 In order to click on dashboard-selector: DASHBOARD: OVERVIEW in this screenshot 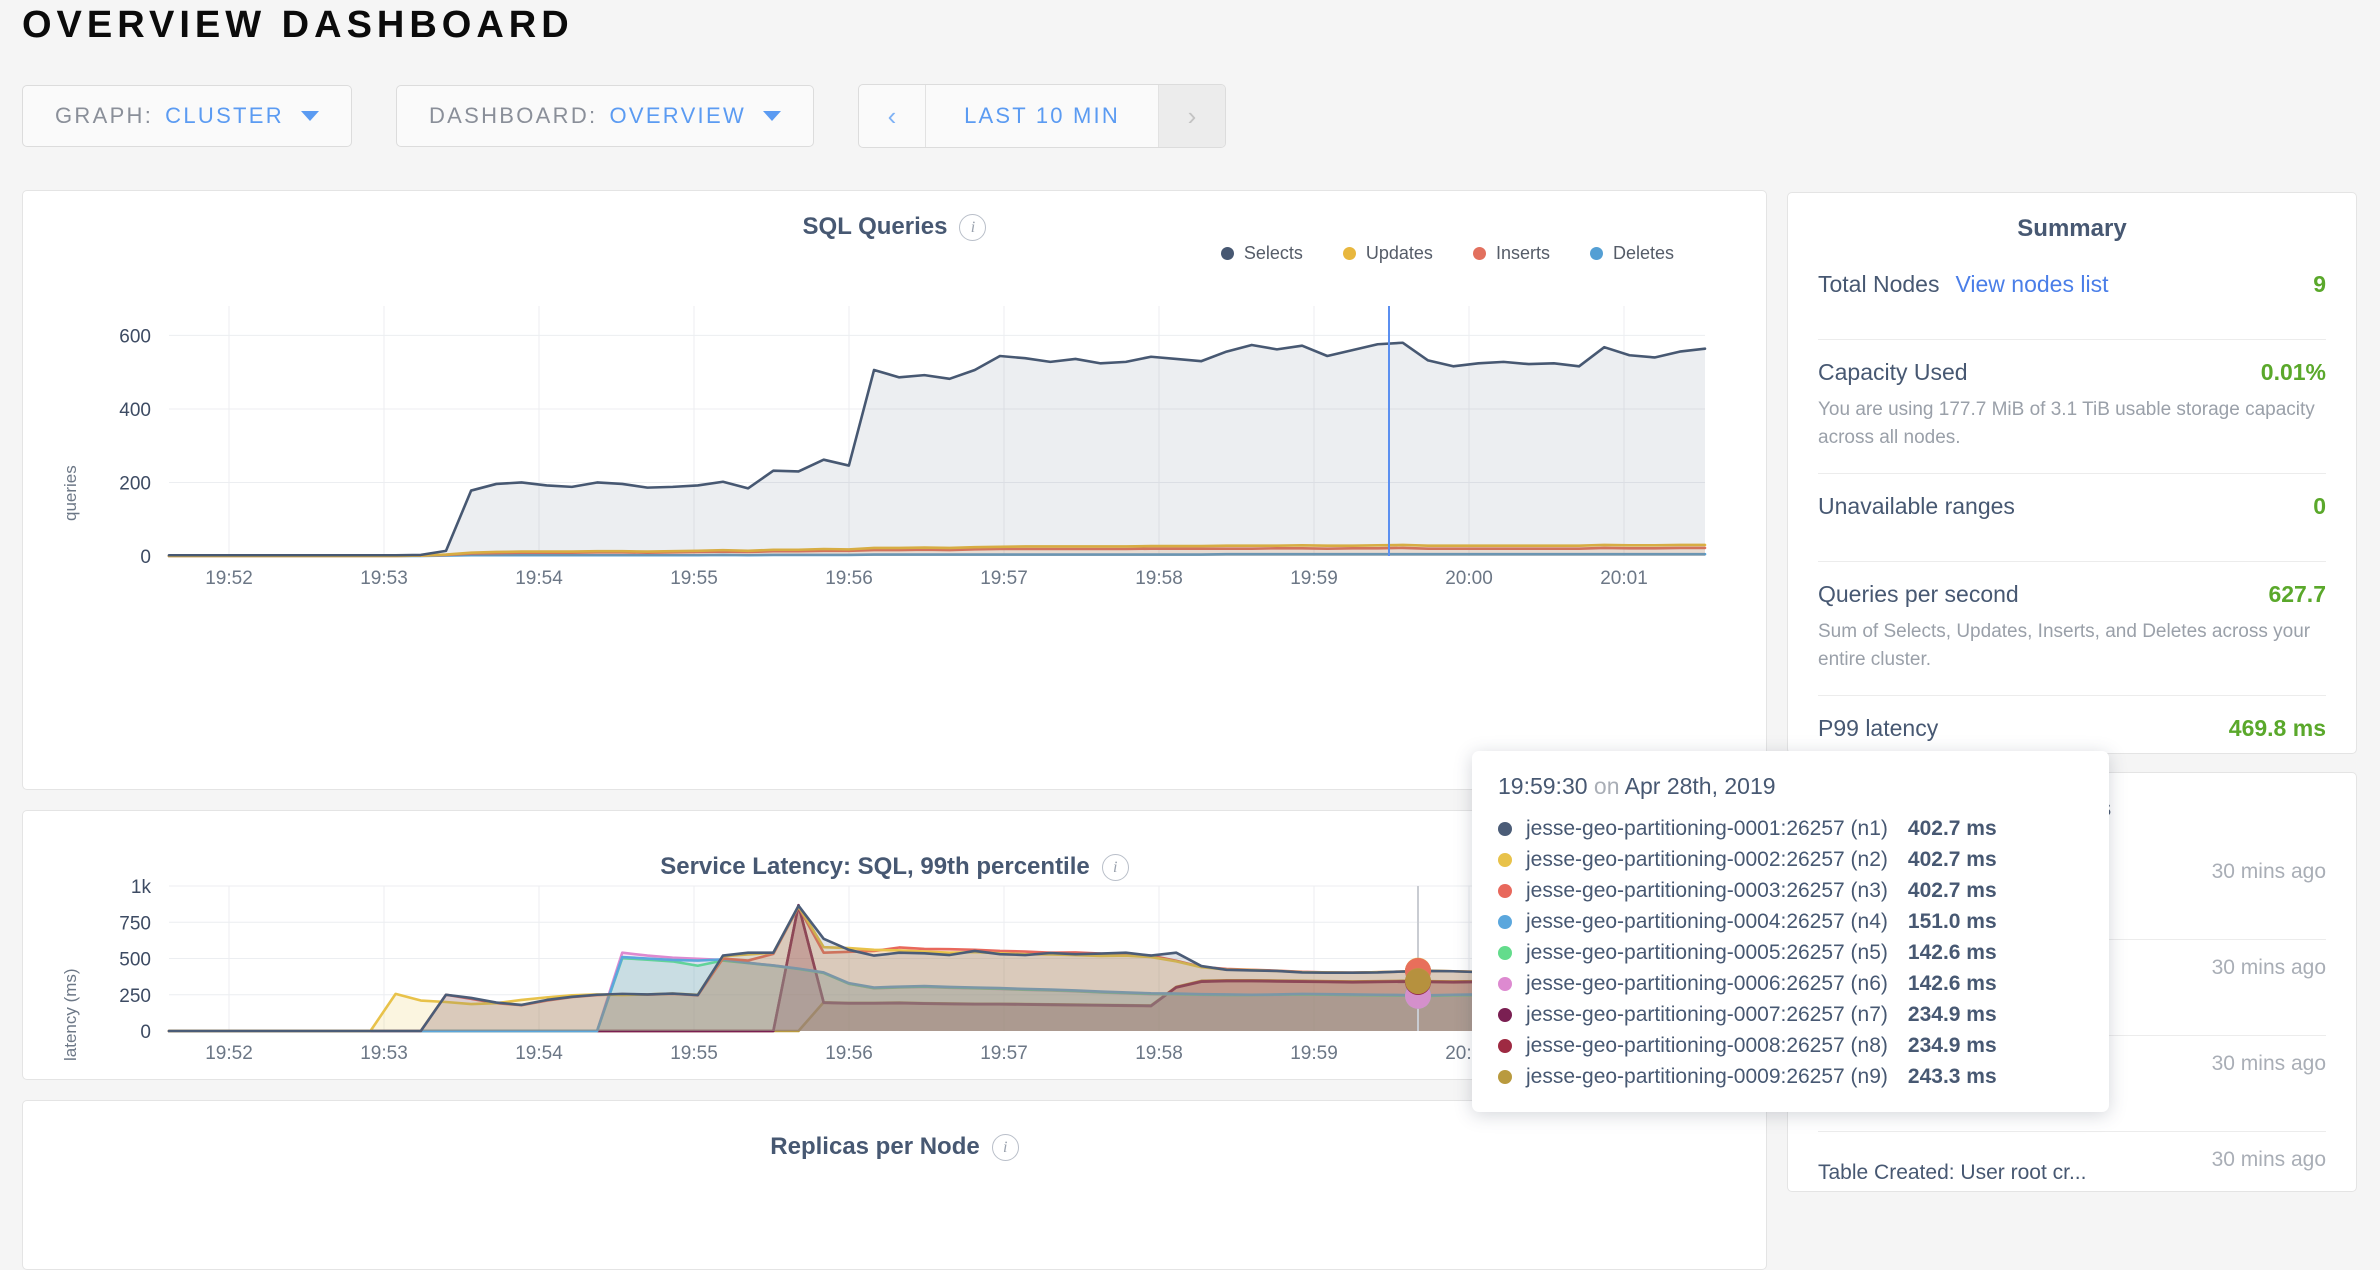, I will do `click(605, 116)`.